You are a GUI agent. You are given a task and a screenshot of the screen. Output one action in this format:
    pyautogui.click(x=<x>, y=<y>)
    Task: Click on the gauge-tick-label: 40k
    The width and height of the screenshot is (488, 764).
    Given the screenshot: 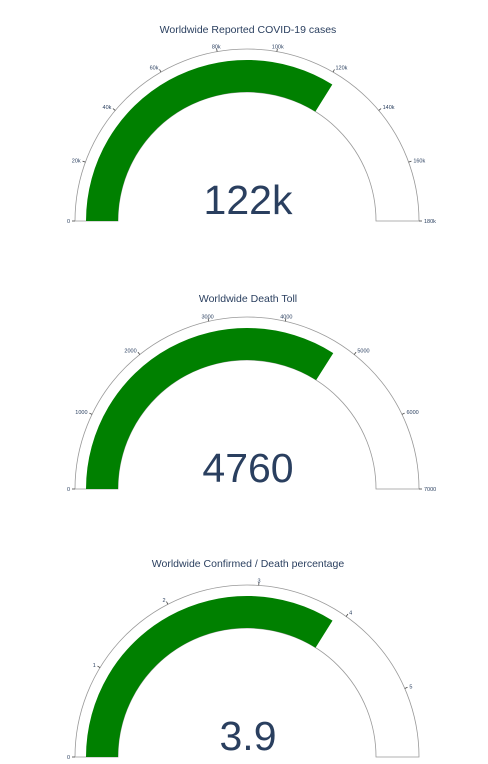 What is the action you would take?
    pyautogui.click(x=107, y=108)
    